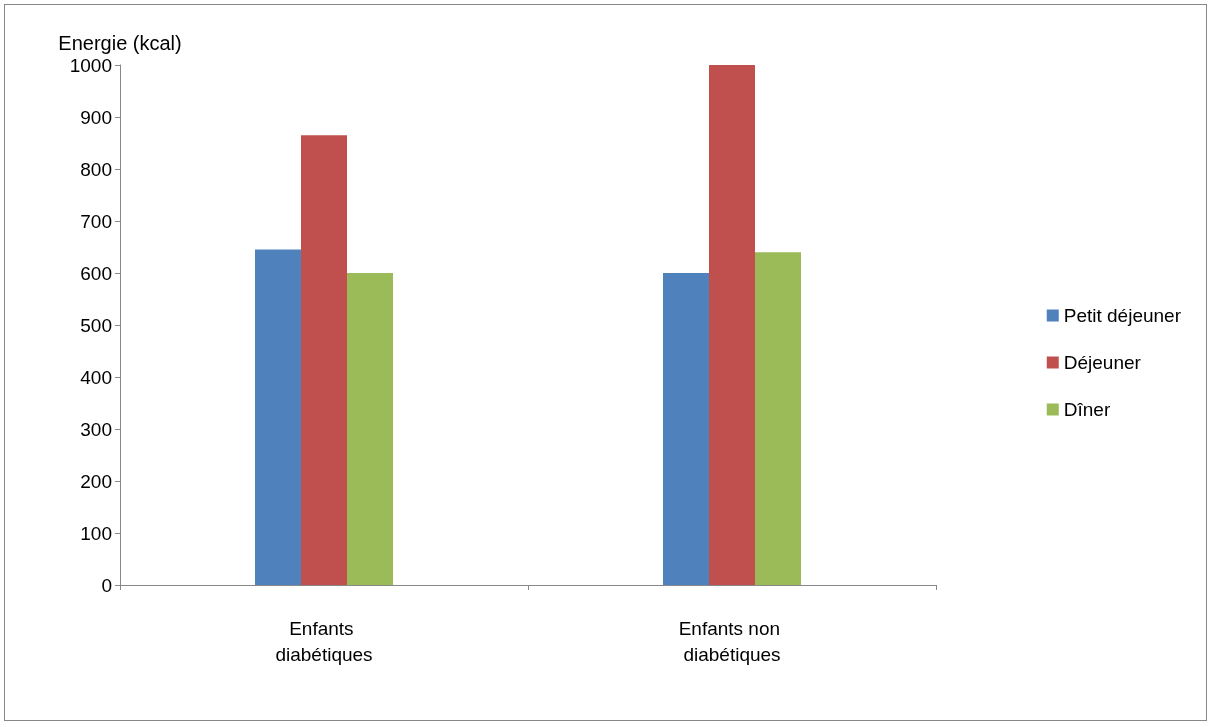 This screenshot has width=1213, height=727. I want to click on y-axis-title: Energie (kcal), so click(120, 43).